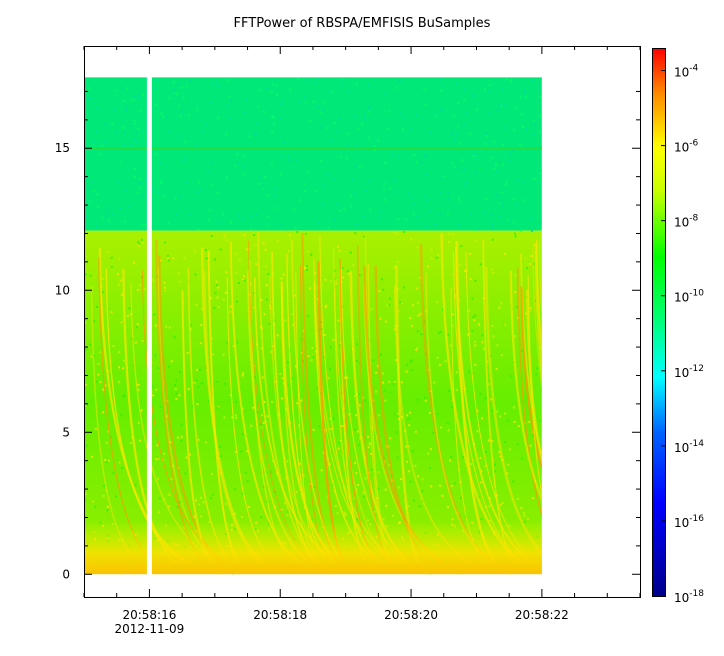 This screenshot has width=724, height=656. Describe the element at coordinates (66, 432) in the screenshot. I see `y-tick-label: 5` at that location.